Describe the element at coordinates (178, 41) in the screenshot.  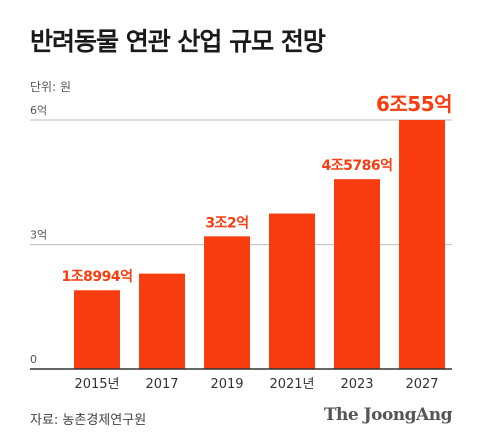
I see `chart-title: 반려동물 연관 산업 규모 전망` at that location.